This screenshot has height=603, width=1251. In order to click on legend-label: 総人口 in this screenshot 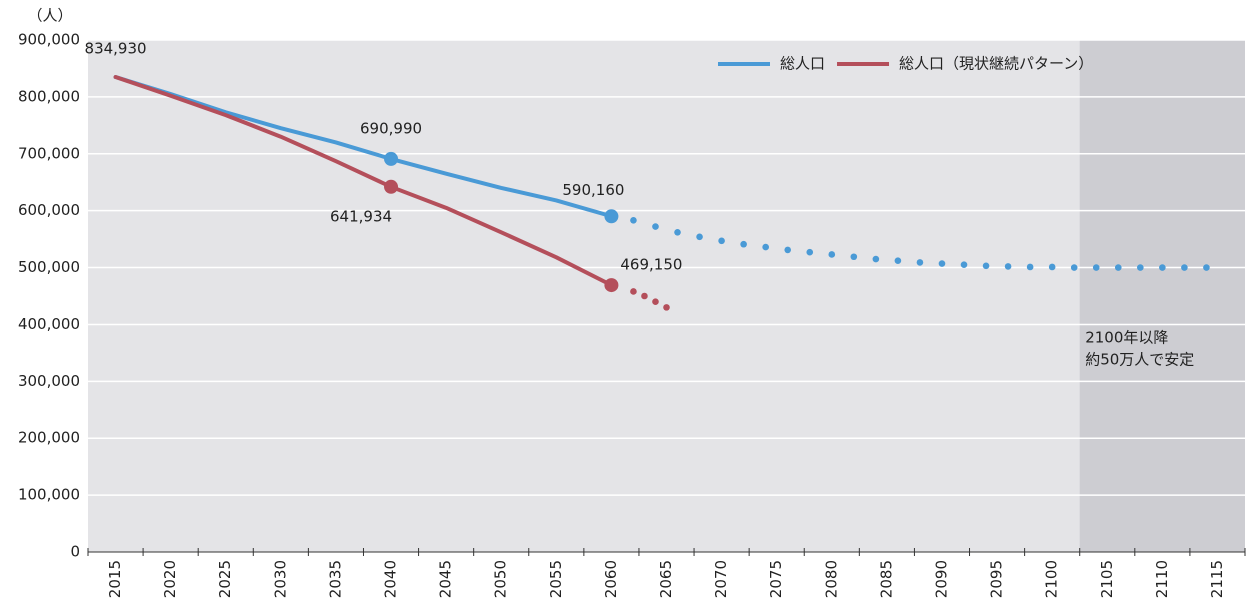, I will do `click(802, 64)`.